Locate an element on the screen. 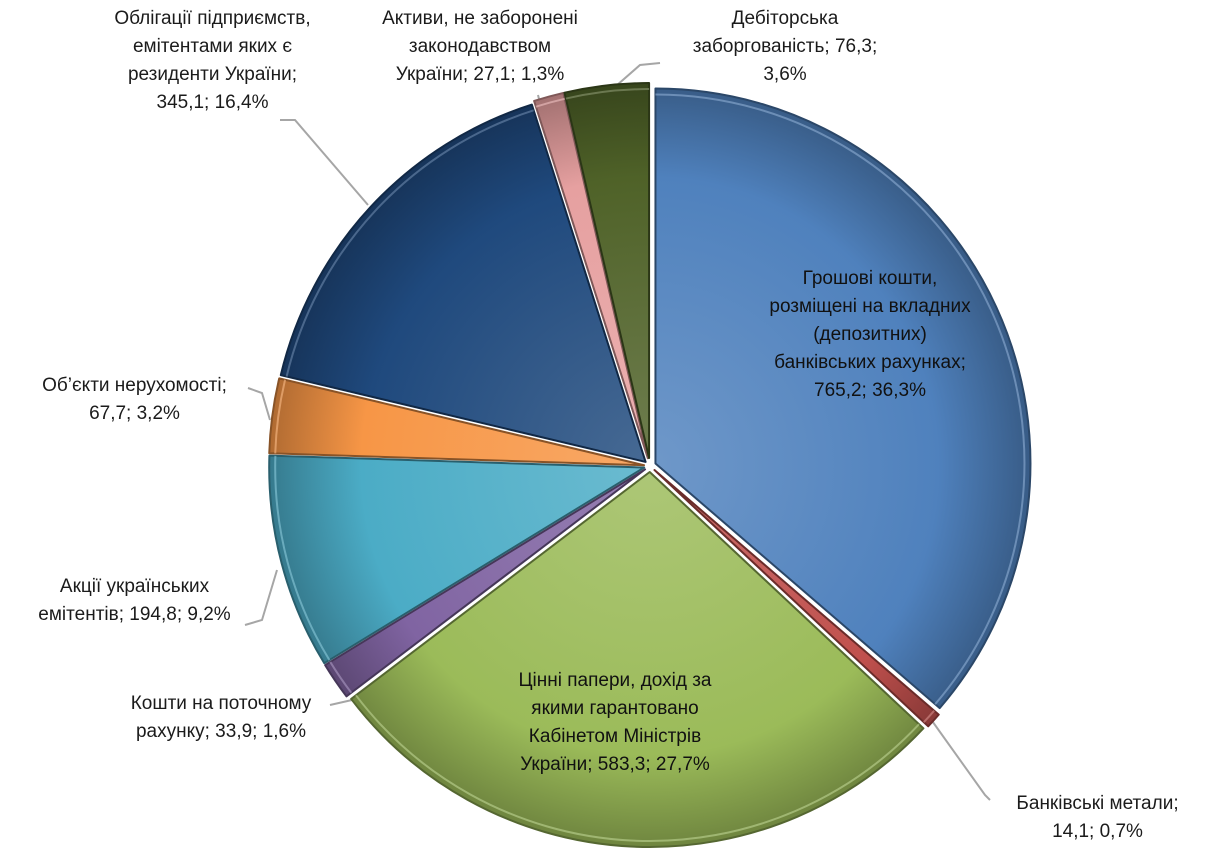 Image resolution: width=1210 pixels, height=849 pixels. slice-label-ukrainian-shares: Акції українських емітентів; 194,8; 9,2% is located at coordinates (134, 600).